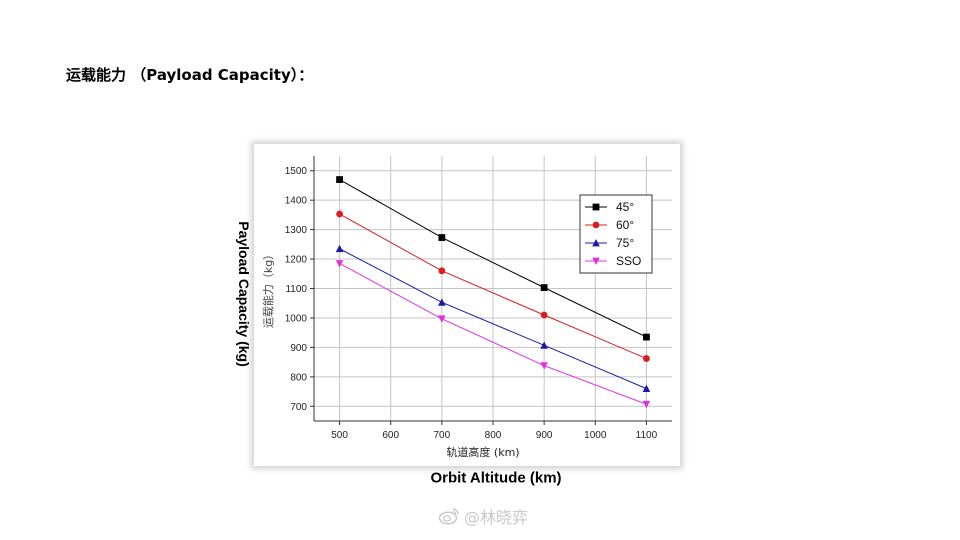  What do you see at coordinates (190, 75) in the screenshot?
I see `page-heading: 运载能力 （Payload Capacity）：` at bounding box center [190, 75].